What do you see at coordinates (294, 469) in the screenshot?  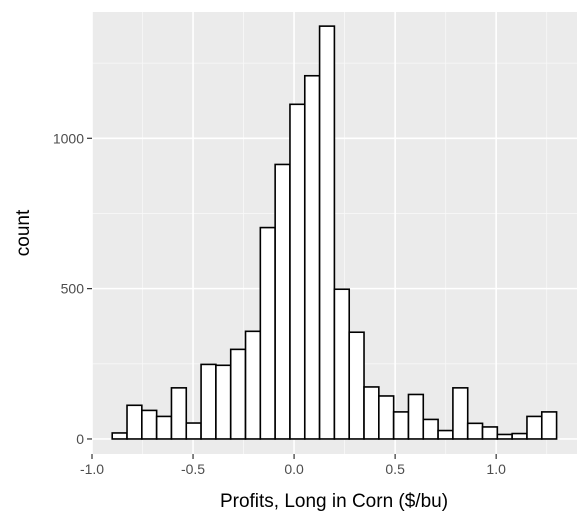 I see `x-tick-label: 0.0` at bounding box center [294, 469].